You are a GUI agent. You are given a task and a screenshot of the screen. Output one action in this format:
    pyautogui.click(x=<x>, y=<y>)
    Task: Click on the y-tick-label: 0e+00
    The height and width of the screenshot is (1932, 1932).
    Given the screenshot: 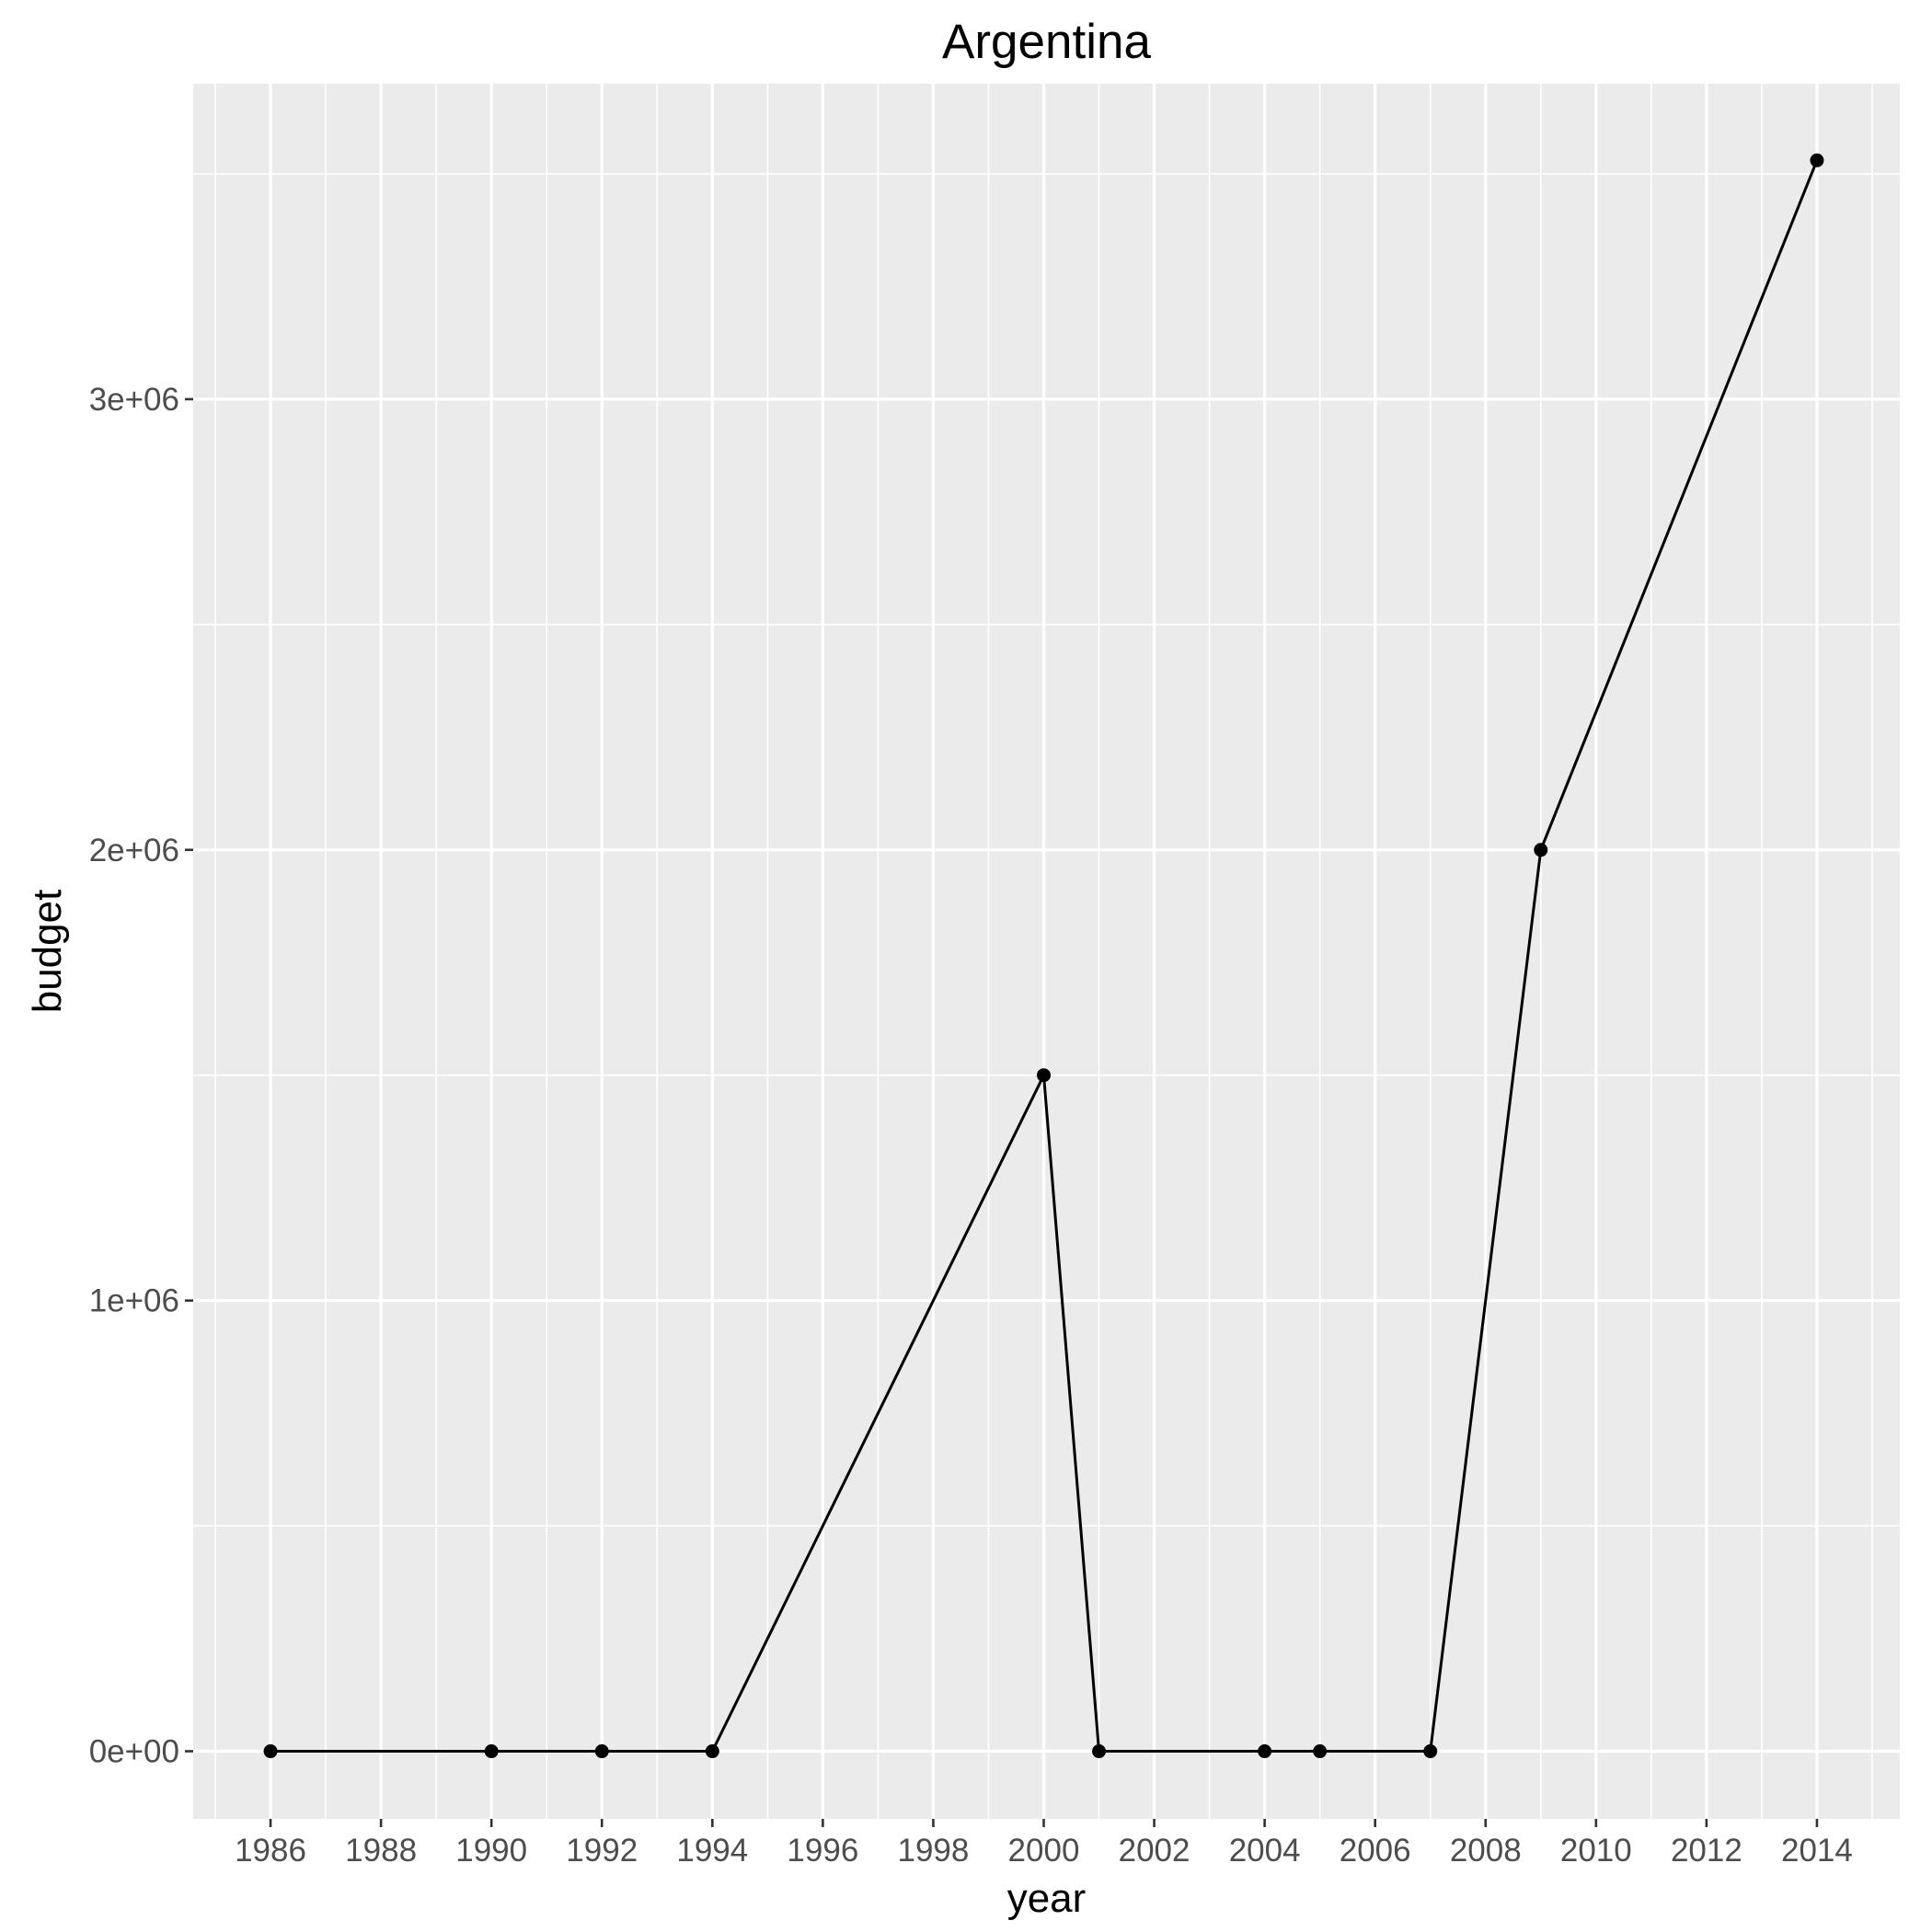 What is the action you would take?
    pyautogui.click(x=134, y=1752)
    